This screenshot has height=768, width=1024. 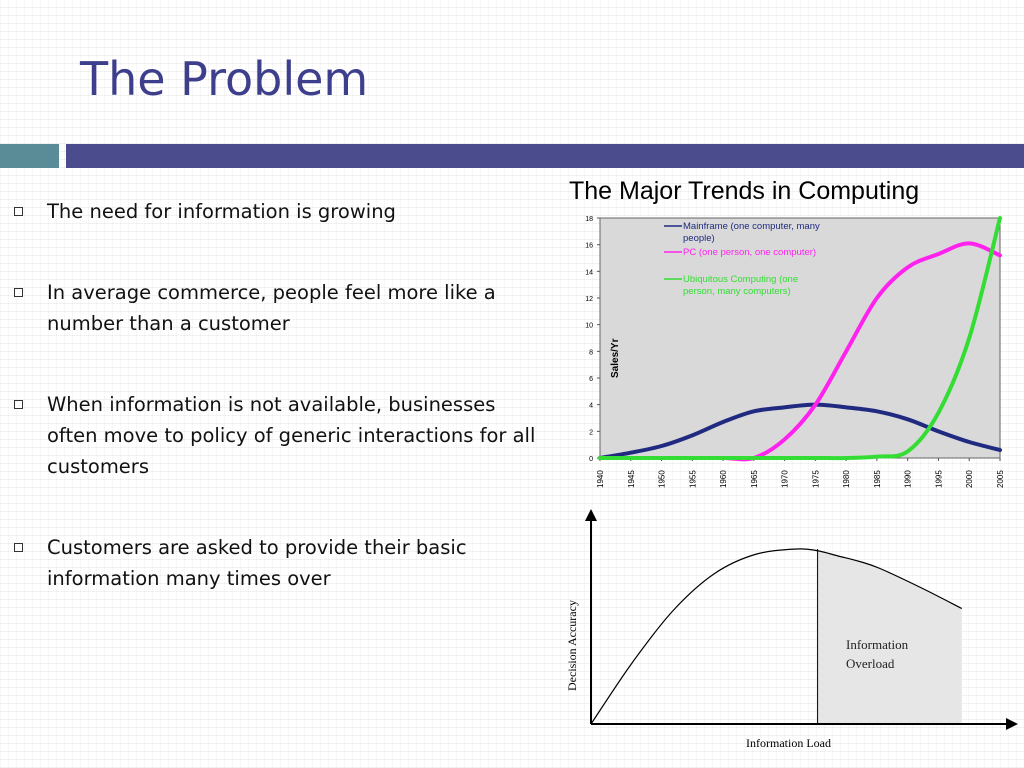 I want to click on y-axis-label: Decision Accuracy, so click(x=572, y=645).